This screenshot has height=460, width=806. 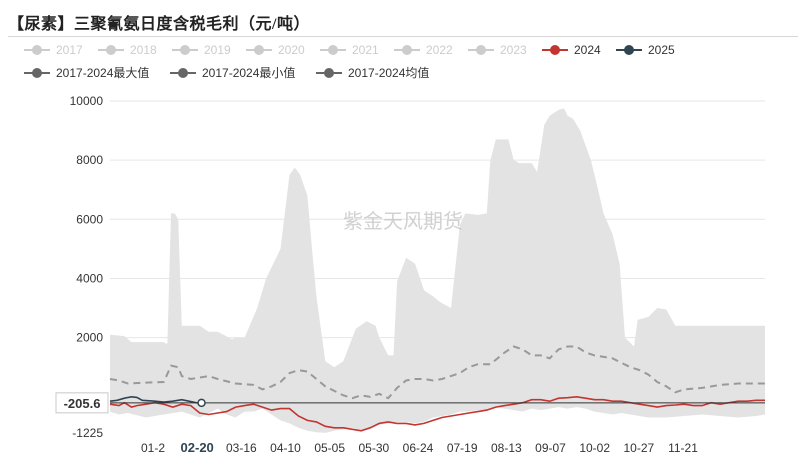 I want to click on cursor-label: -205.6, so click(x=82, y=403).